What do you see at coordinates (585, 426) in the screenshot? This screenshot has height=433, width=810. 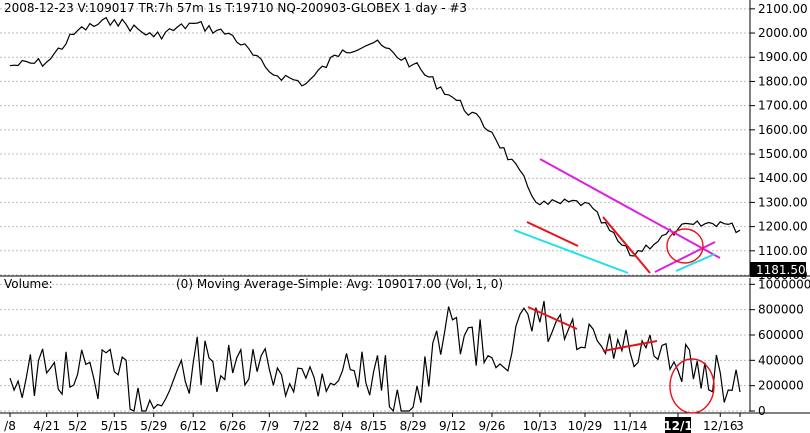 I see `x-tick-label: 10/29` at bounding box center [585, 426].